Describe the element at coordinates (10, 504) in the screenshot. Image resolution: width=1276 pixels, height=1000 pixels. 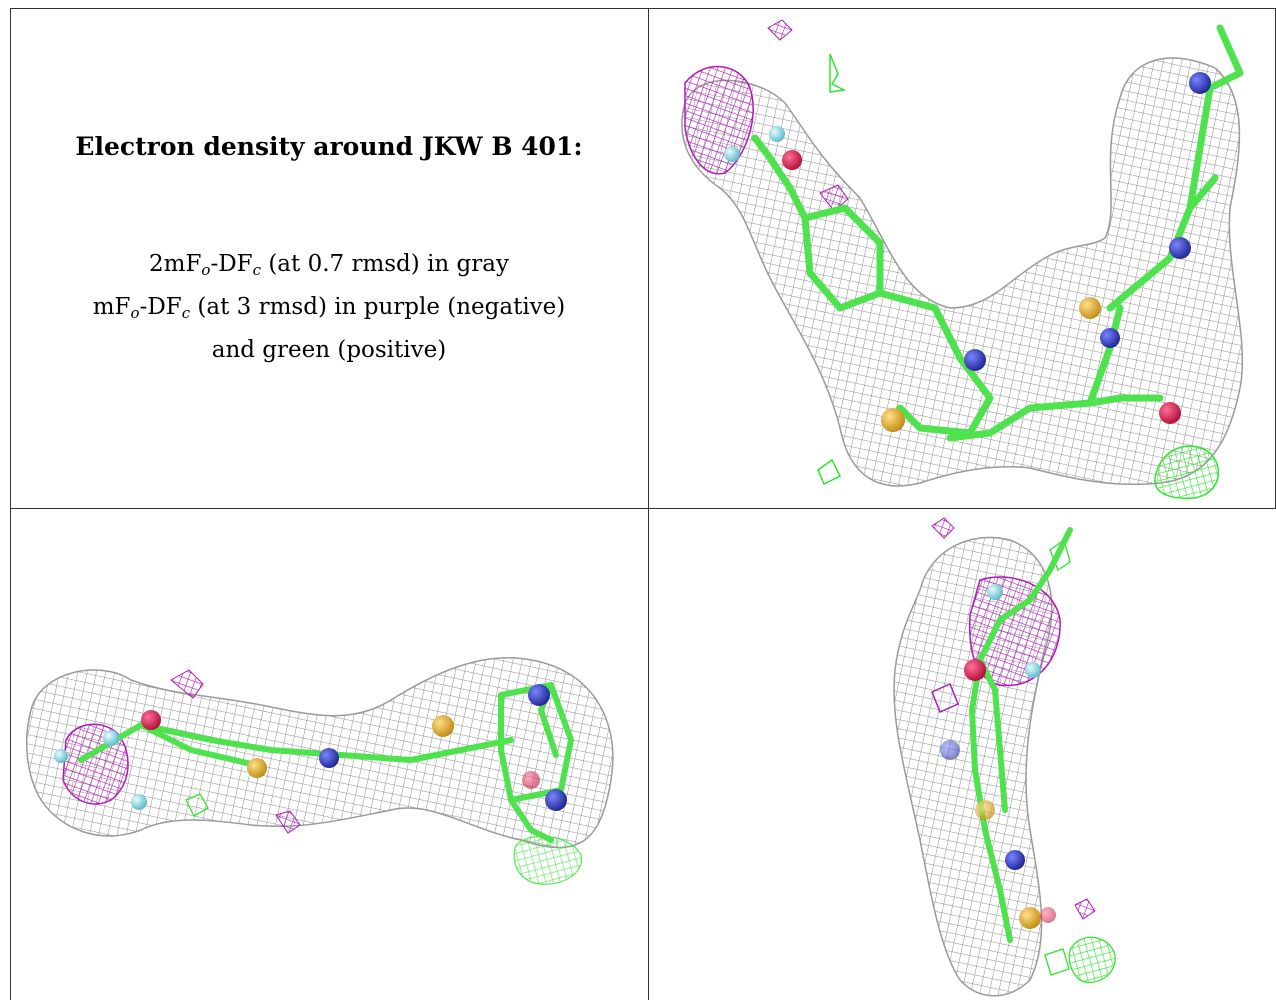
I see `table-border-left` at that location.